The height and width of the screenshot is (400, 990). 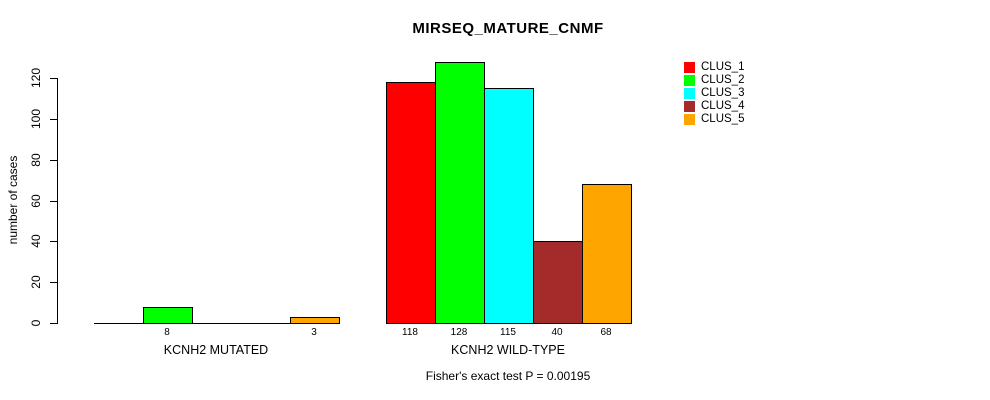 I want to click on bar-value-label: 3, so click(x=314, y=332).